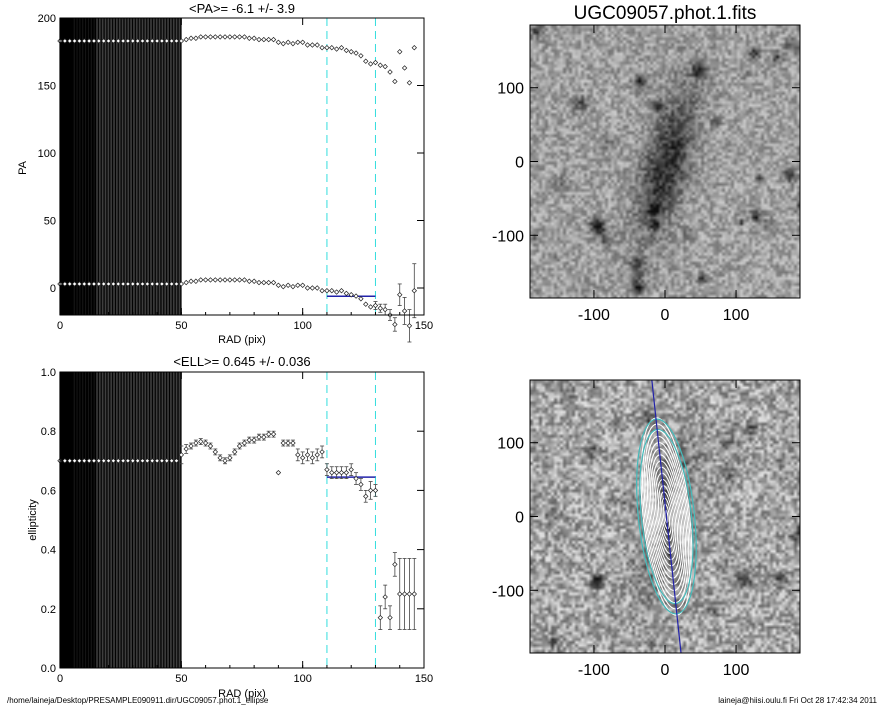 Image resolution: width=885 pixels, height=708 pixels. I want to click on y-tick-label: 0.8, so click(48, 432).